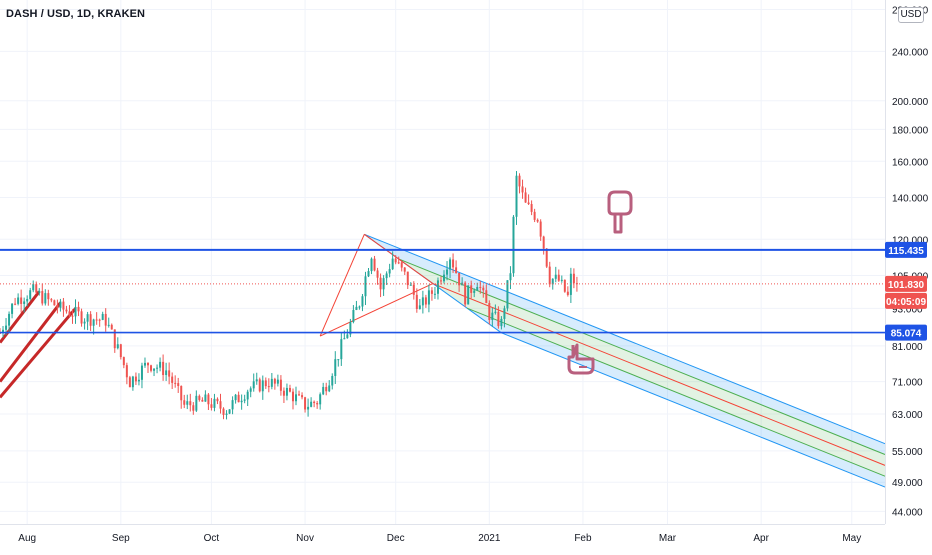  What do you see at coordinates (38, 344) in the screenshot?
I see `trendlines` at bounding box center [38, 344].